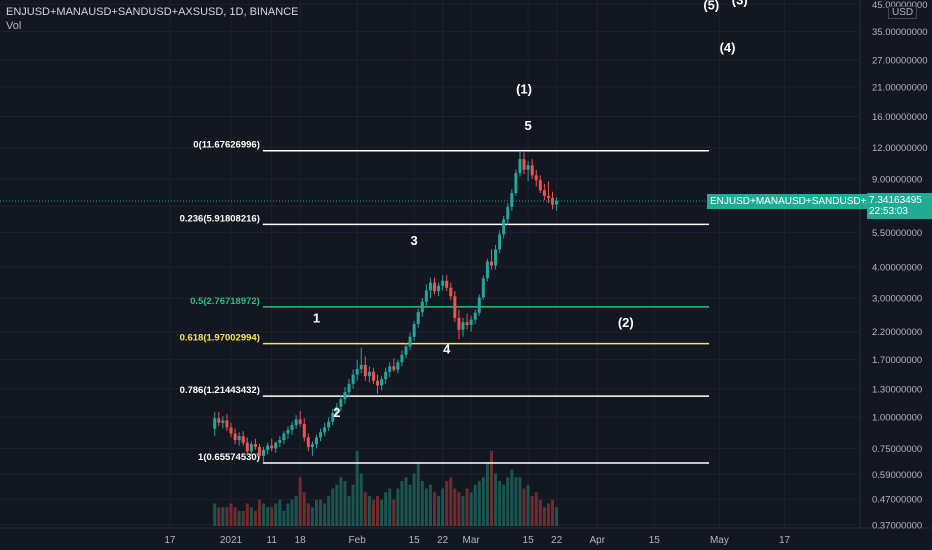  Describe the element at coordinates (809, 201) in the screenshot. I see `current-symbol-label: ENJUSD+MANAUSD+SANDUSD+AXSUSD` at that location.